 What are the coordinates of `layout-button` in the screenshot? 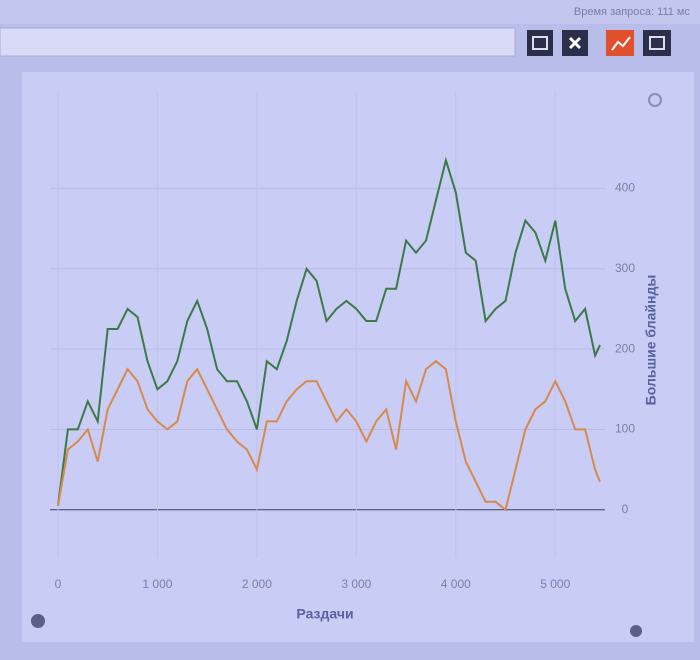 It's located at (657, 43).